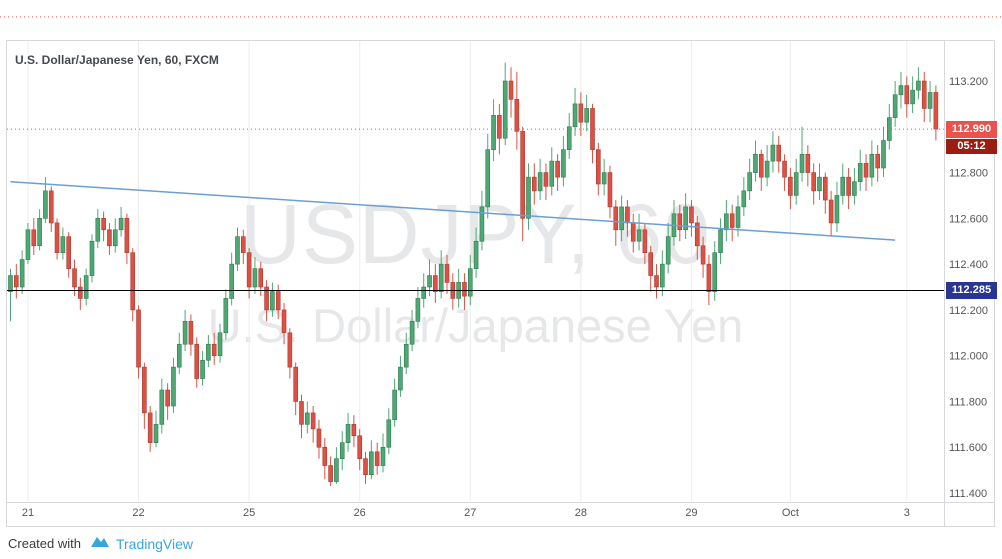 The height and width of the screenshot is (559, 1002). I want to click on tradingview-link: TradingView, so click(154, 543).